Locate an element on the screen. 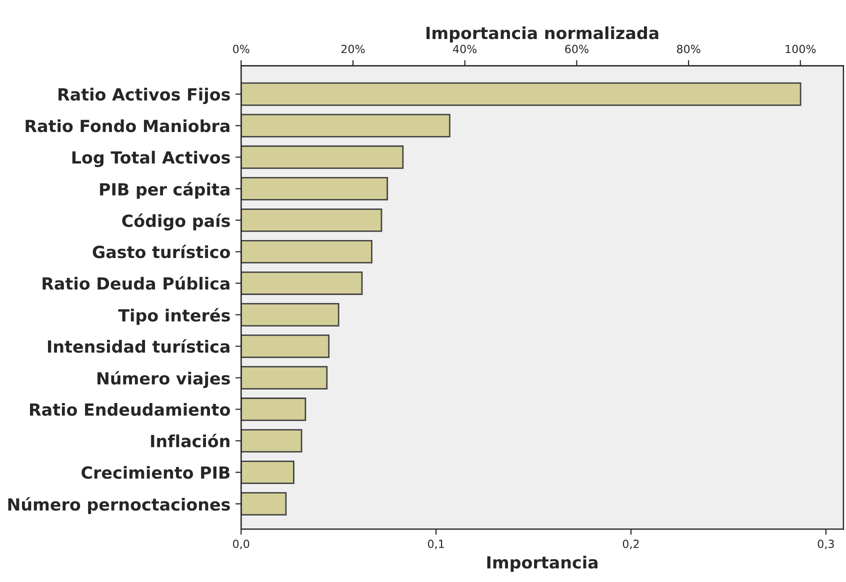 This screenshot has height=582, width=846. x-tick-label: 0,1 is located at coordinates (436, 545).